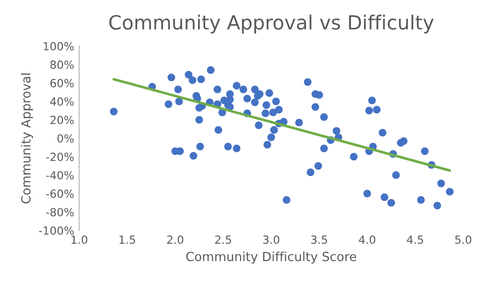 This screenshot has height=288, width=480. What do you see at coordinates (60, 194) in the screenshot?
I see `y-tick-label: -60%` at bounding box center [60, 194].